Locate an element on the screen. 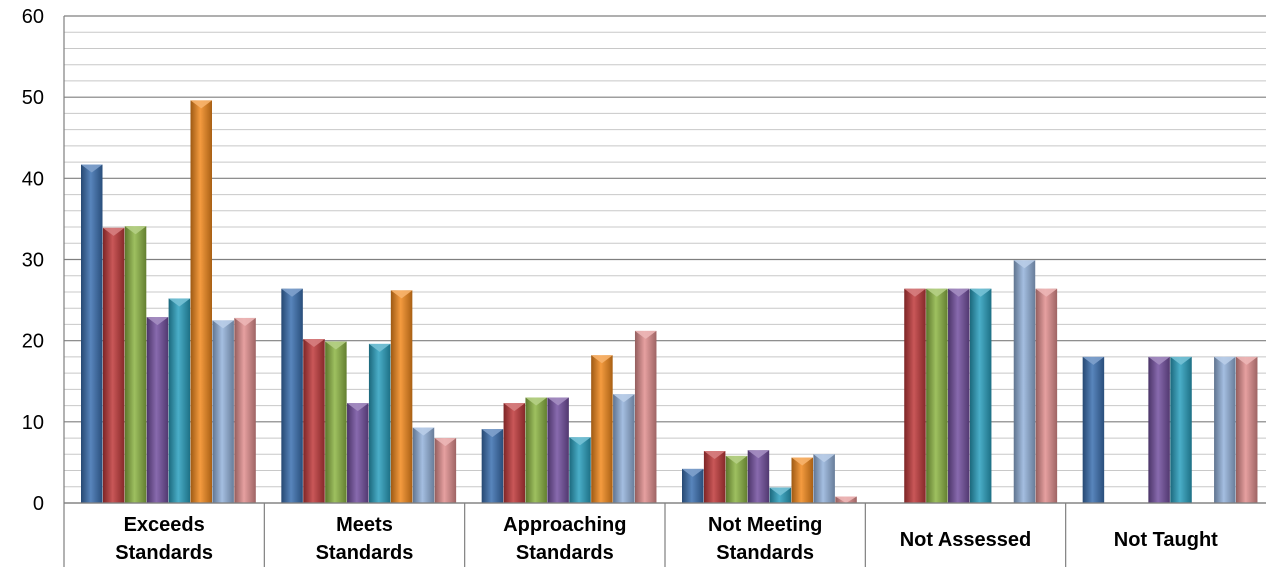 The height and width of the screenshot is (567, 1266). y-tick-label: 30 is located at coordinates (33, 261).